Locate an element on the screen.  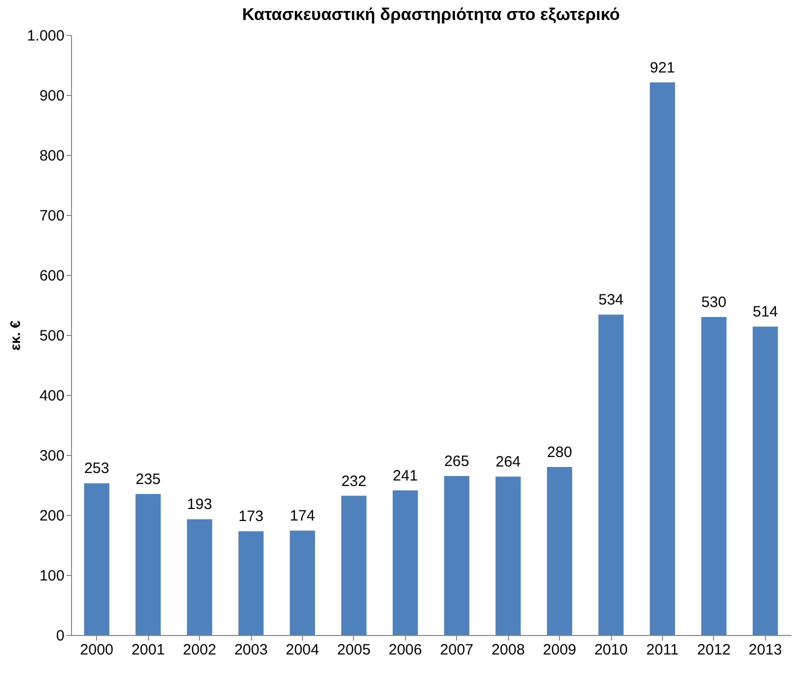
x-tick-label: 2005 is located at coordinates (354, 650).